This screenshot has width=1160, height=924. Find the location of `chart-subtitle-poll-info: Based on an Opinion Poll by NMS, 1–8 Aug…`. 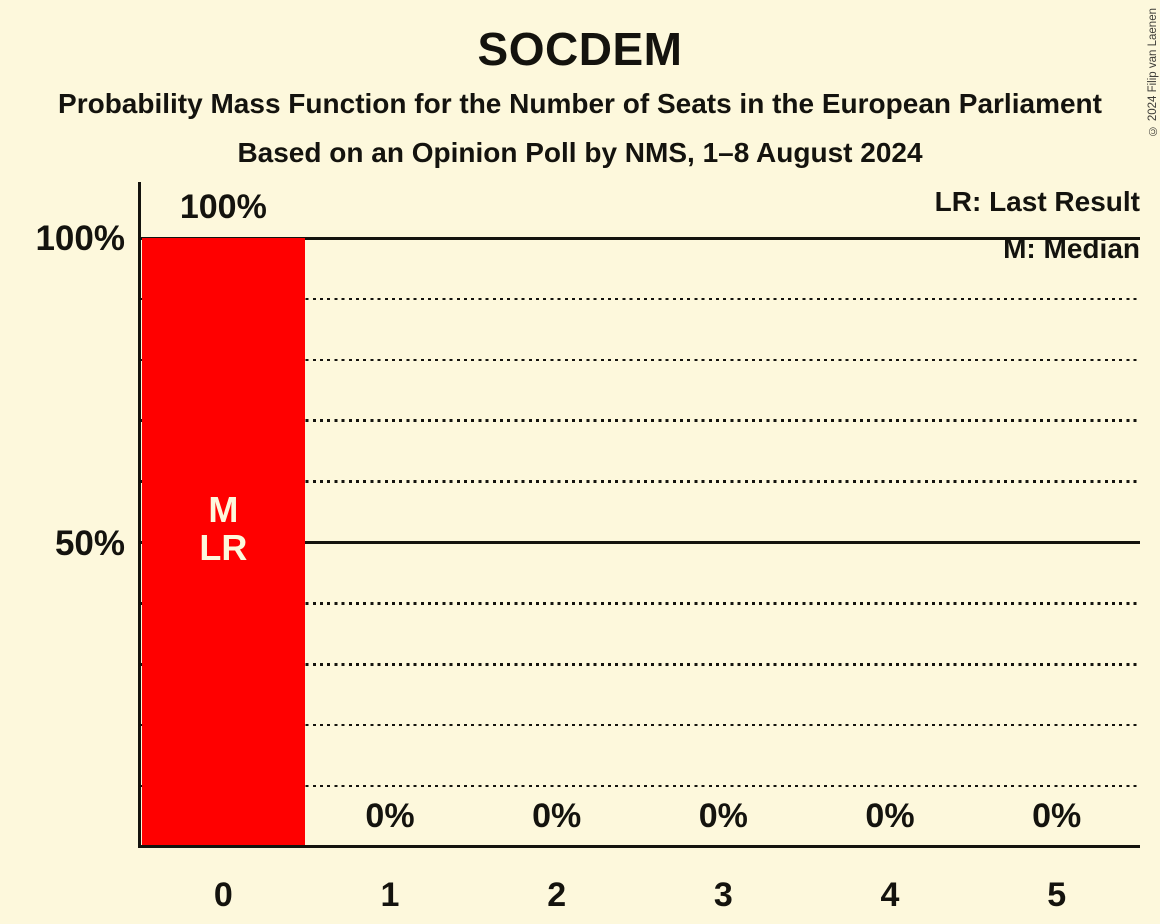

chart-subtitle-poll-info: Based on an Opinion Poll by NMS, 1–8 Aug… is located at coordinates (580, 152).